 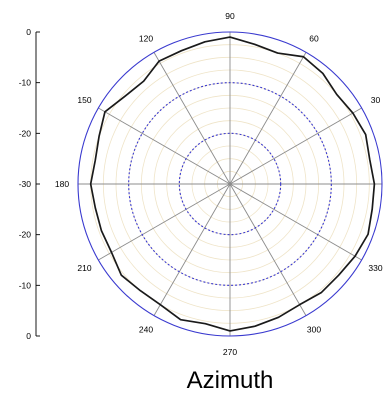 I want to click on dashed-ring, so click(x=230, y=184).